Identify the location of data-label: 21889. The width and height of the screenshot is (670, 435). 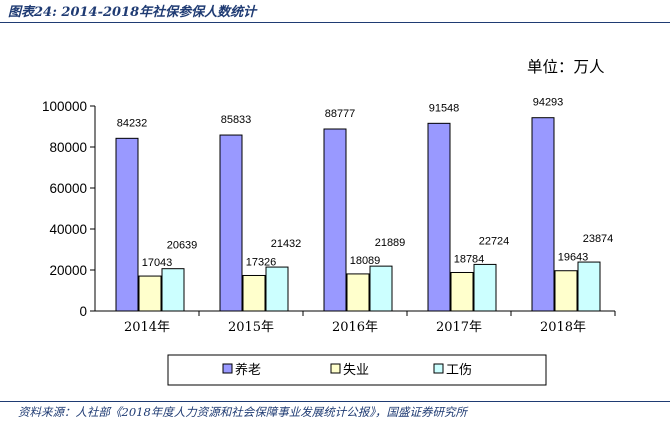
(390, 243).